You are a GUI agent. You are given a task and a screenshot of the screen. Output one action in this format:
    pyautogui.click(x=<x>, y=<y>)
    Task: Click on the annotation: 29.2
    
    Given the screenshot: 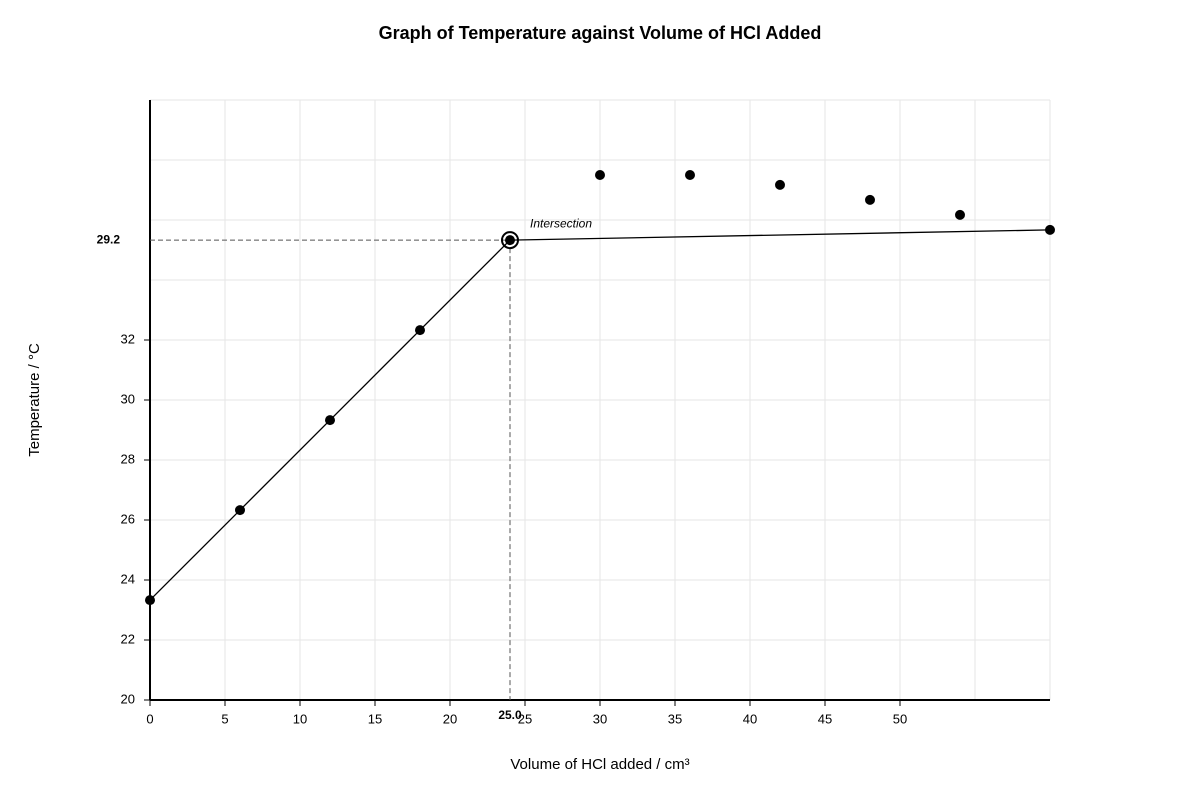 What is the action you would take?
    pyautogui.click(x=109, y=239)
    